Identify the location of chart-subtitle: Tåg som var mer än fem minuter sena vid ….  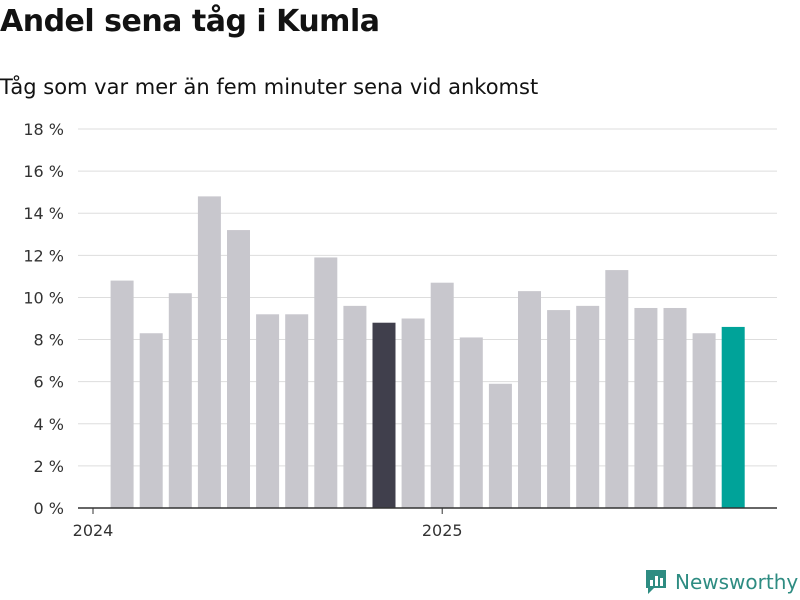
(269, 87).